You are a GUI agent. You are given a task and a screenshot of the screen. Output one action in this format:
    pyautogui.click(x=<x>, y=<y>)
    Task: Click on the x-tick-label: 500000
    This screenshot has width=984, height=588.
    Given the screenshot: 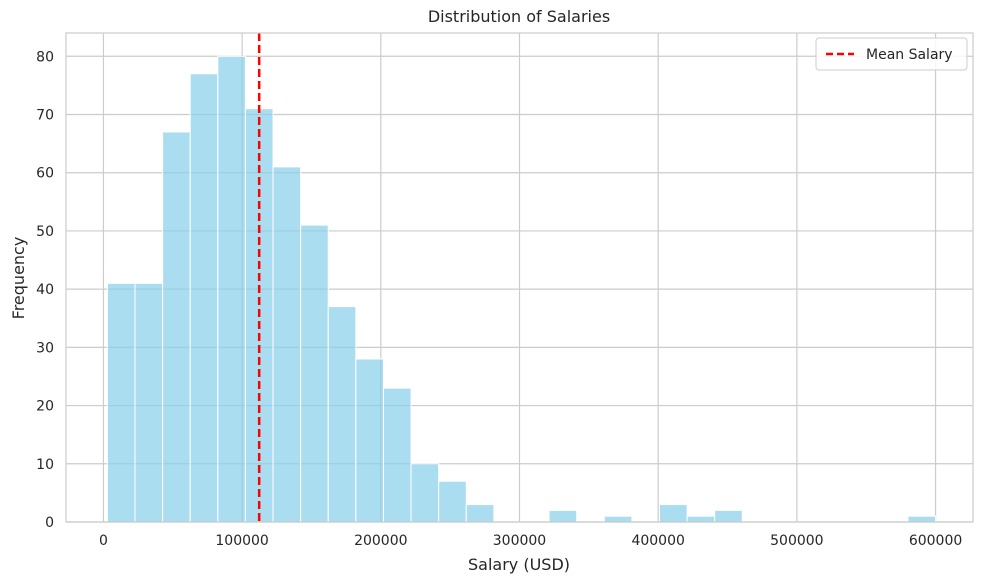 What is the action you would take?
    pyautogui.click(x=796, y=541)
    